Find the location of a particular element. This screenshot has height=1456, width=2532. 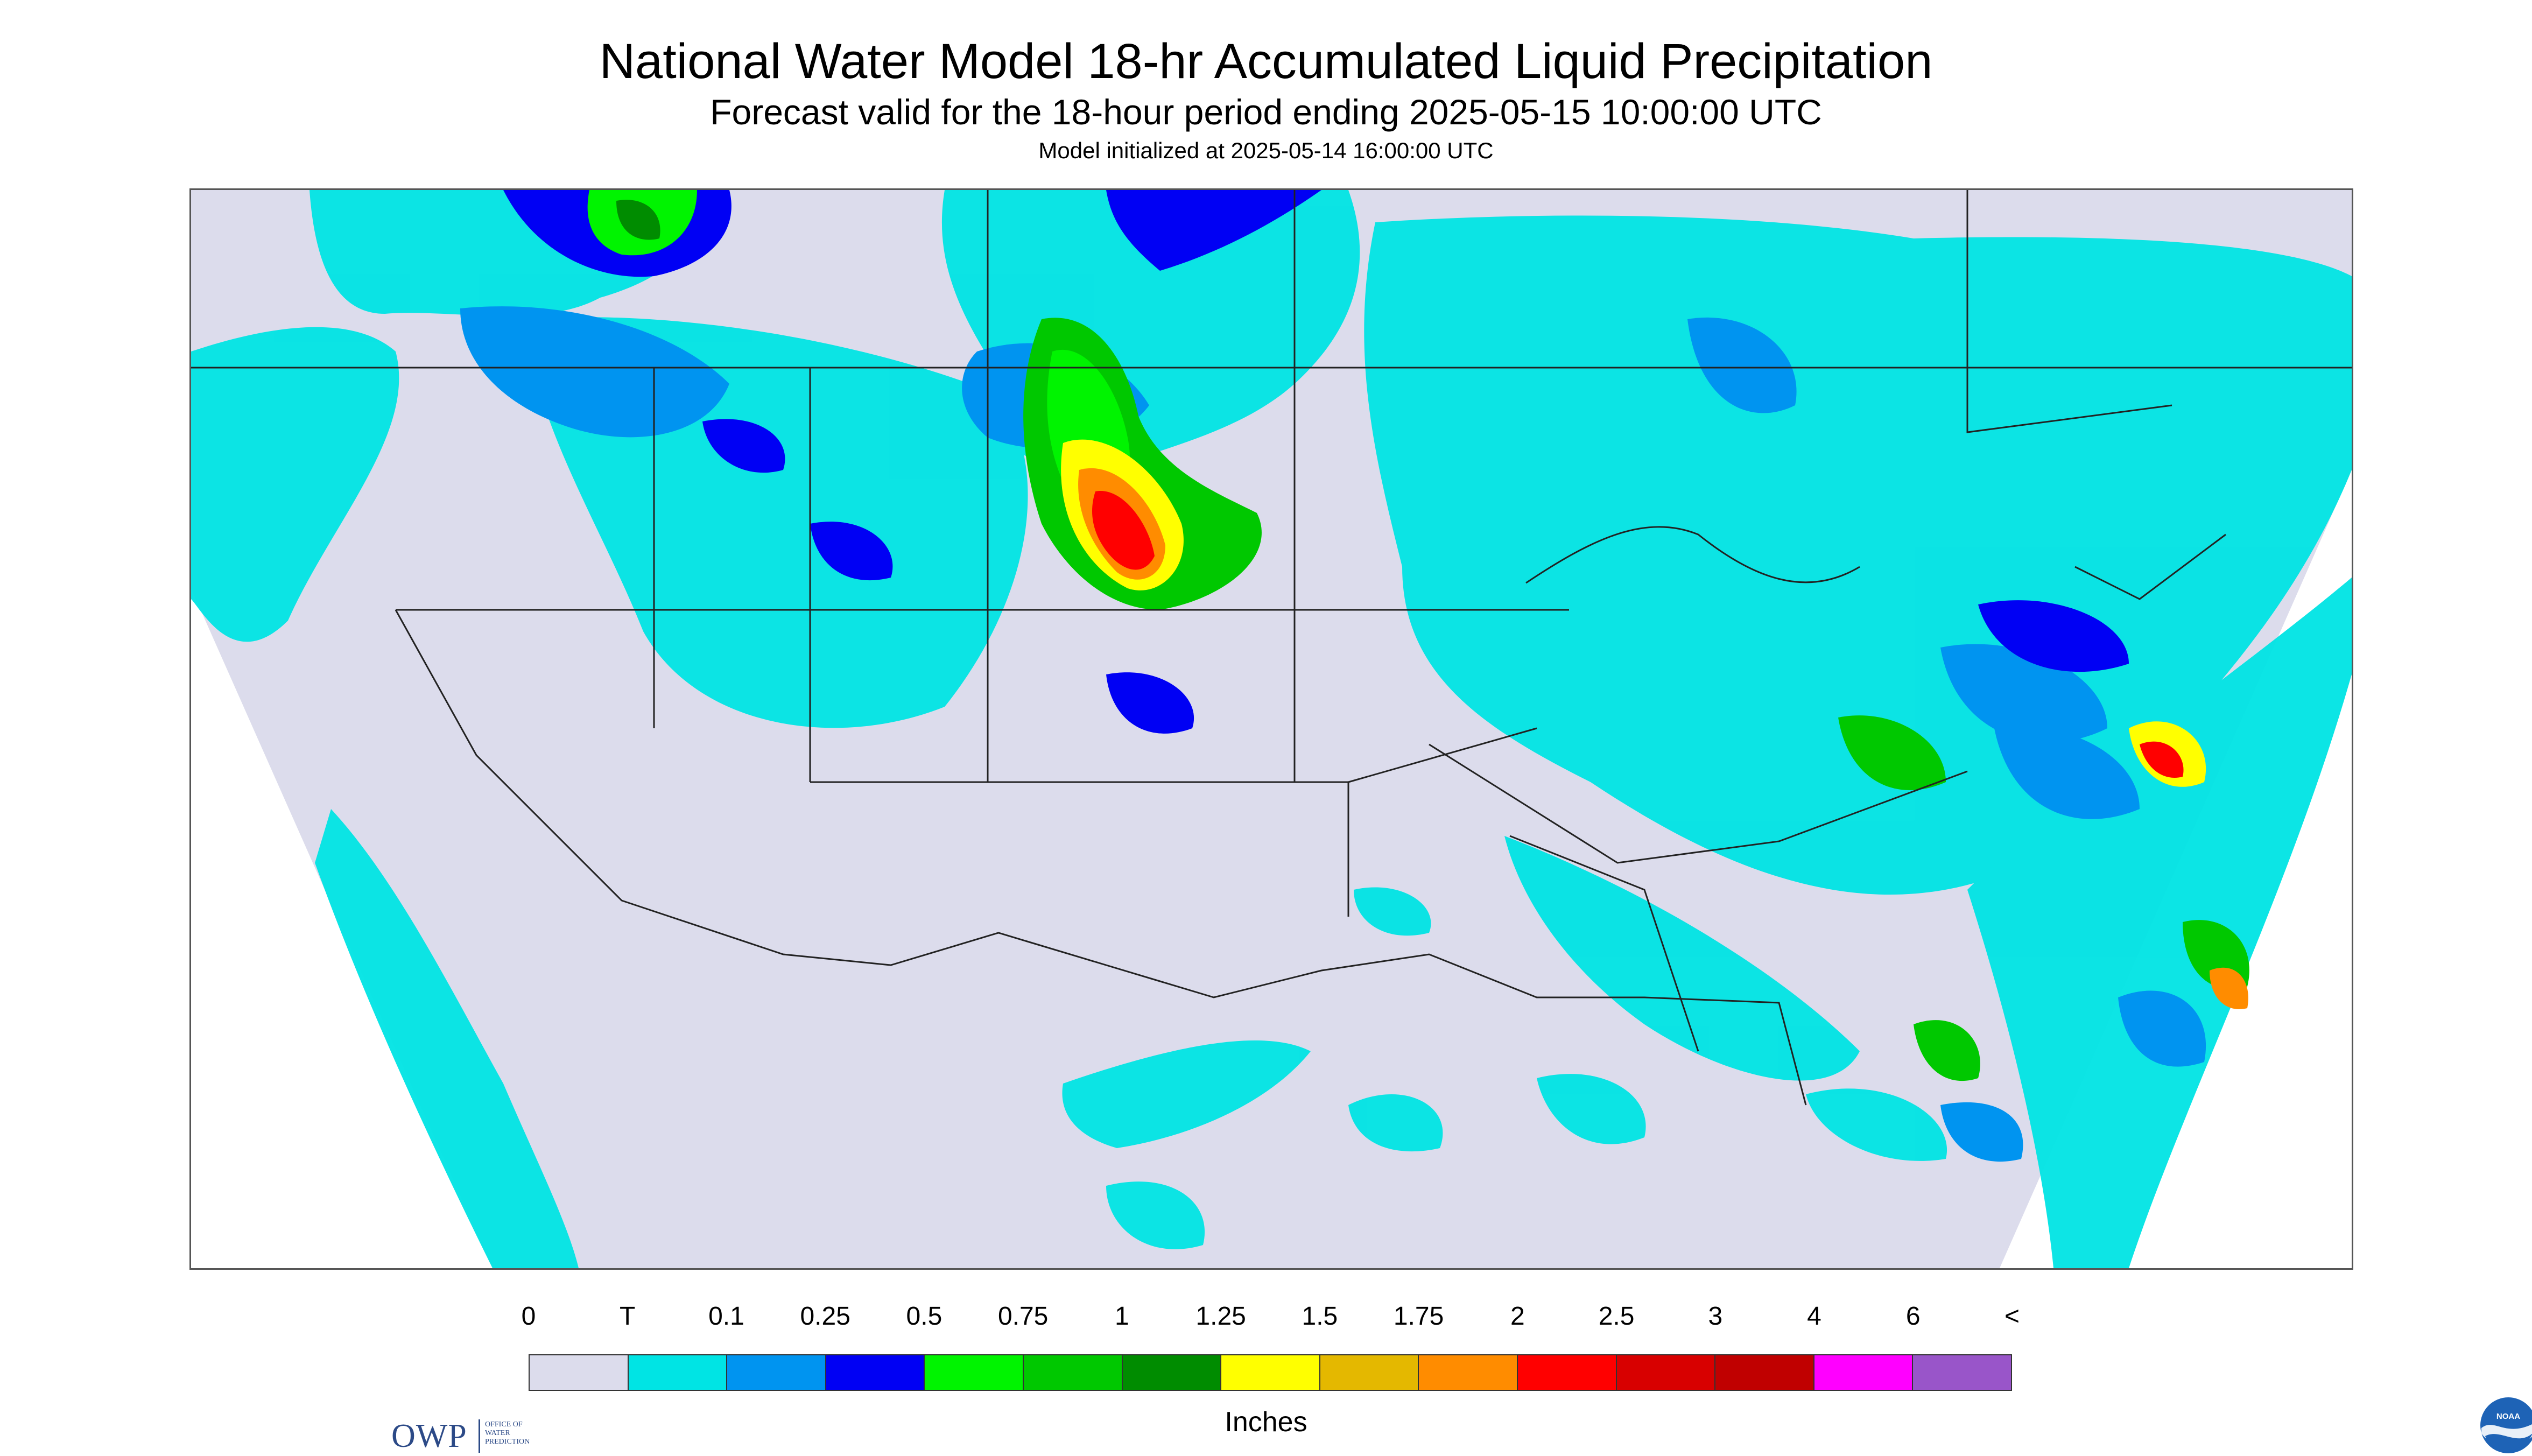

legend-labels: 0 T 0.1 0.25 0.5 0.75 1 1.25 1.5 1.75 2 2.5 3 4 6 < is located at coordinates (1266, 1321).